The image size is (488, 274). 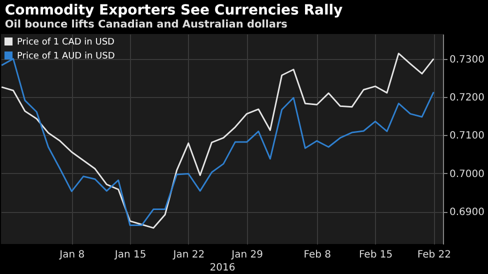 What do you see at coordinates (146, 24) in the screenshot?
I see `chart-subtitle: Oil bounce lifts Canadian and Australian dollars` at bounding box center [146, 24].